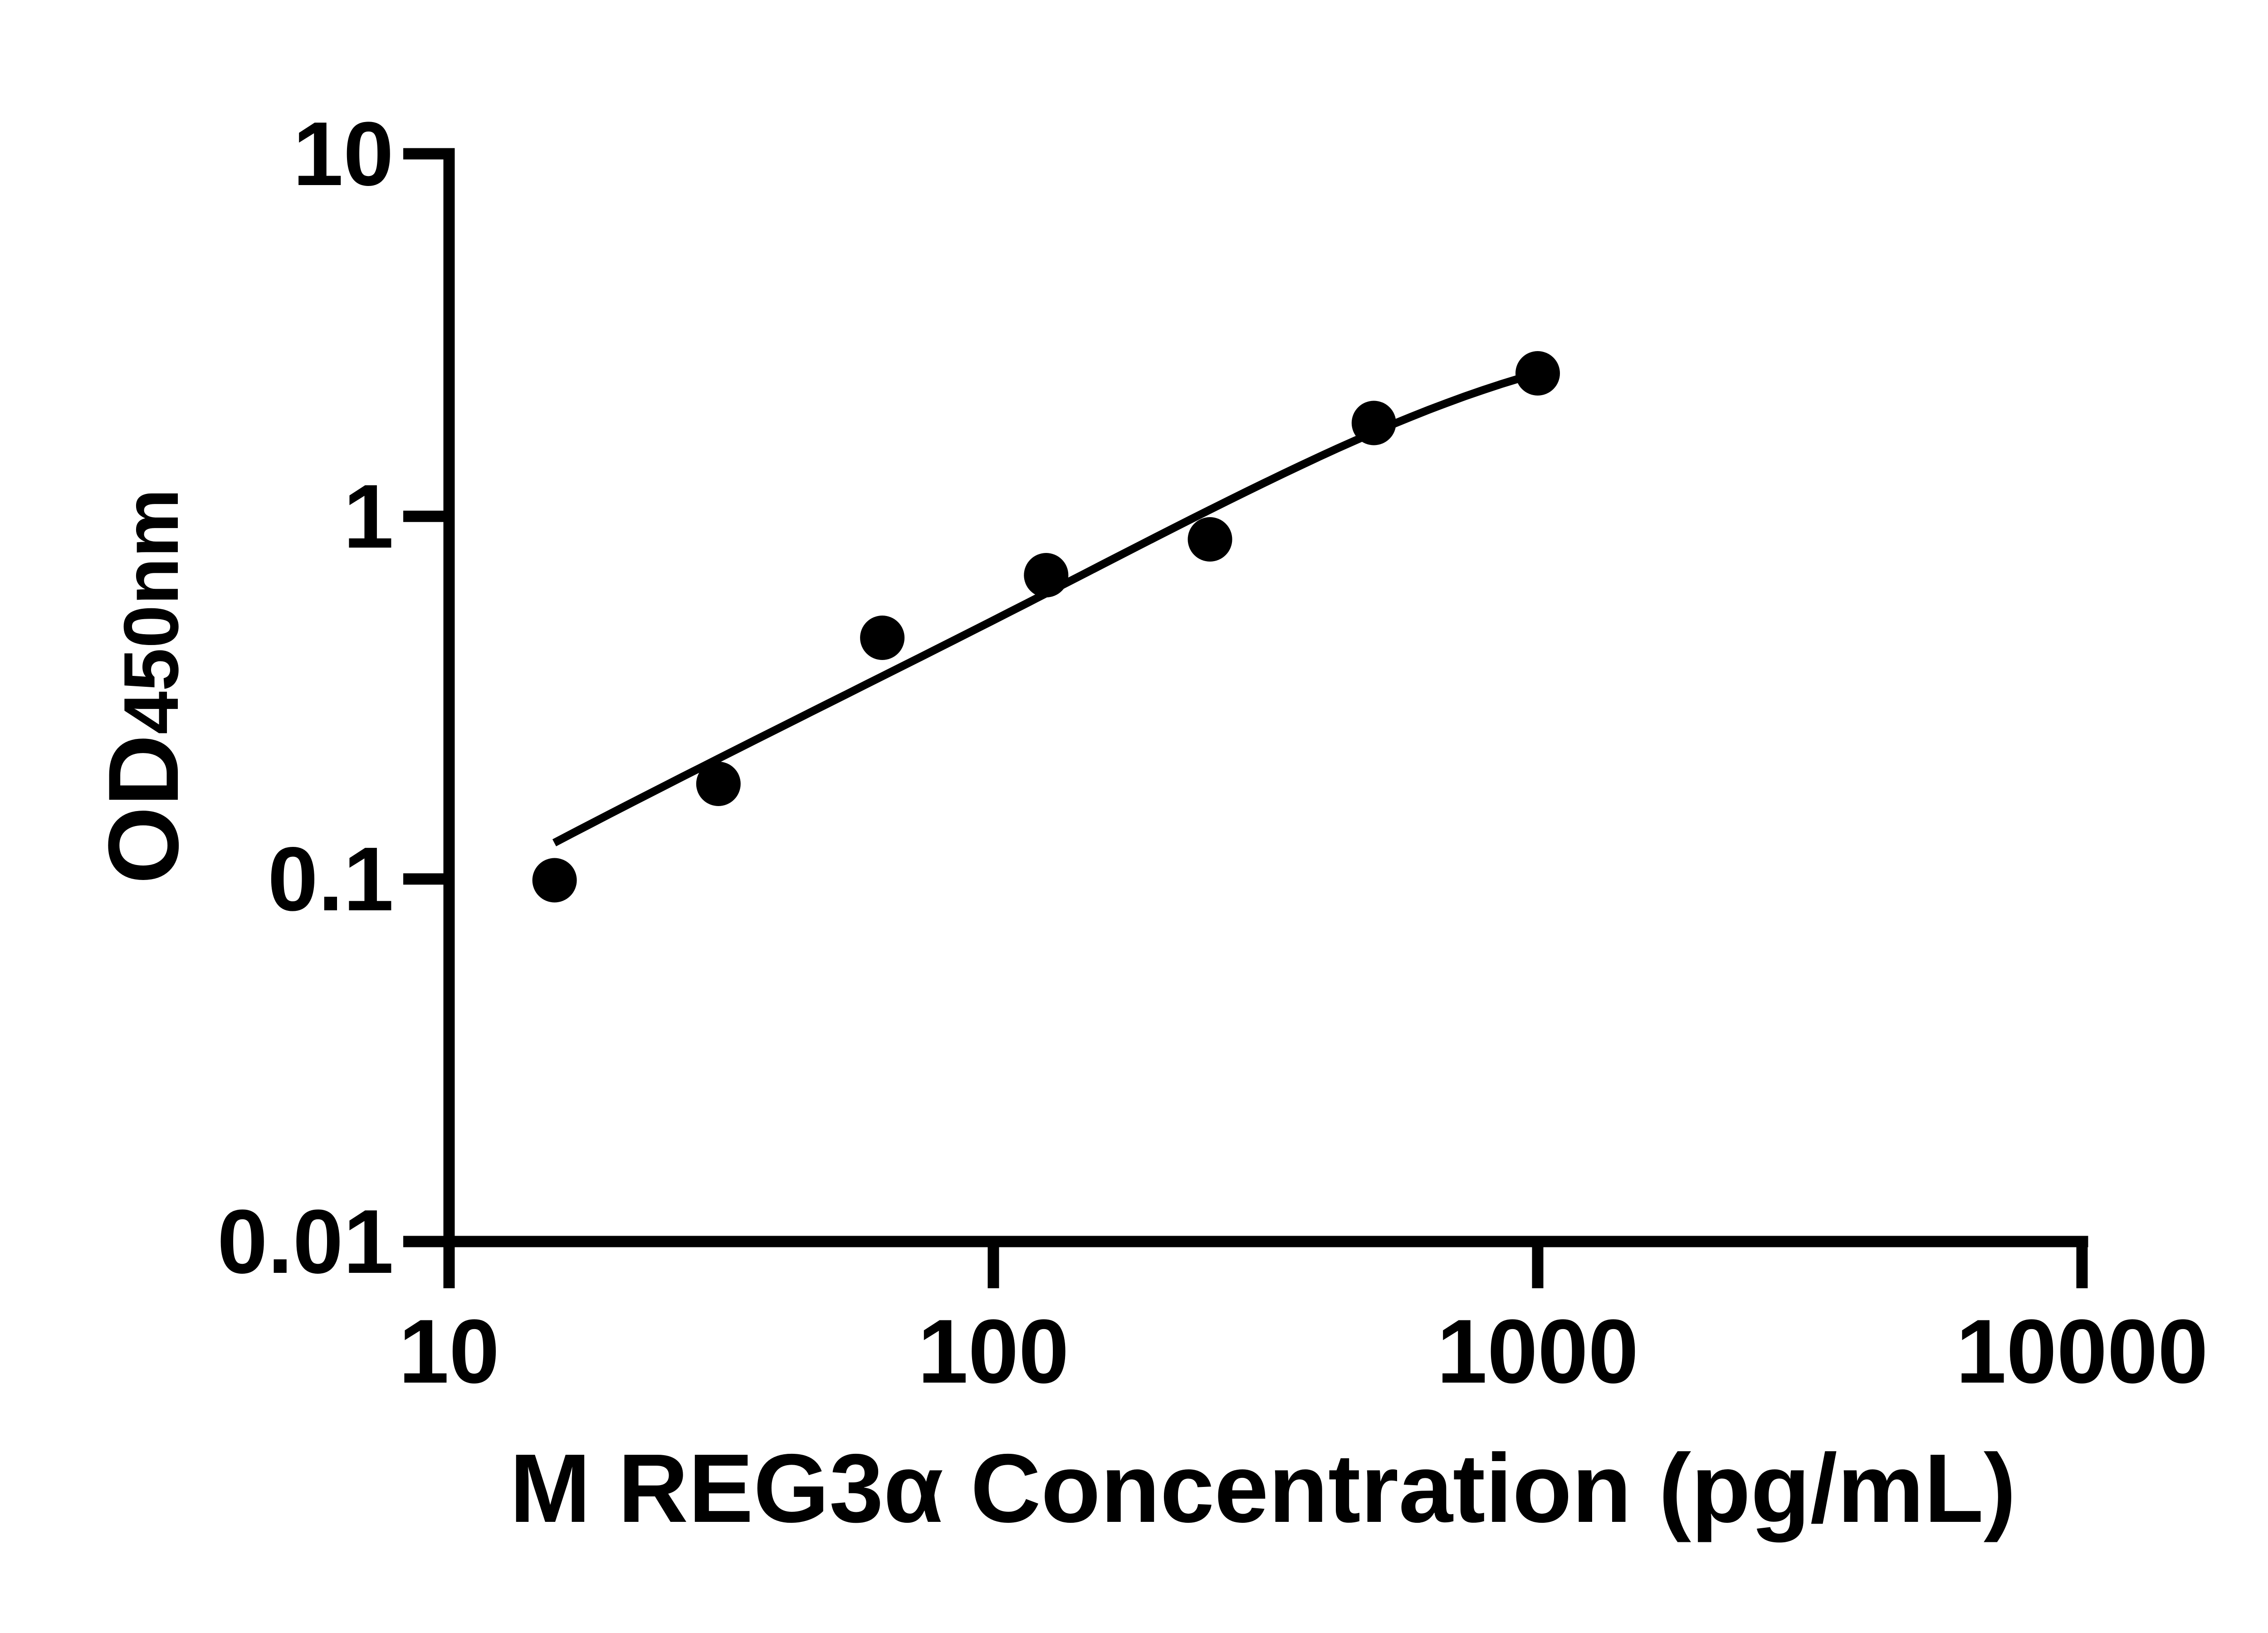 This screenshot has height=1633, width=2268. What do you see at coordinates (368, 516) in the screenshot?
I see `svg-text: 1` at bounding box center [368, 516].